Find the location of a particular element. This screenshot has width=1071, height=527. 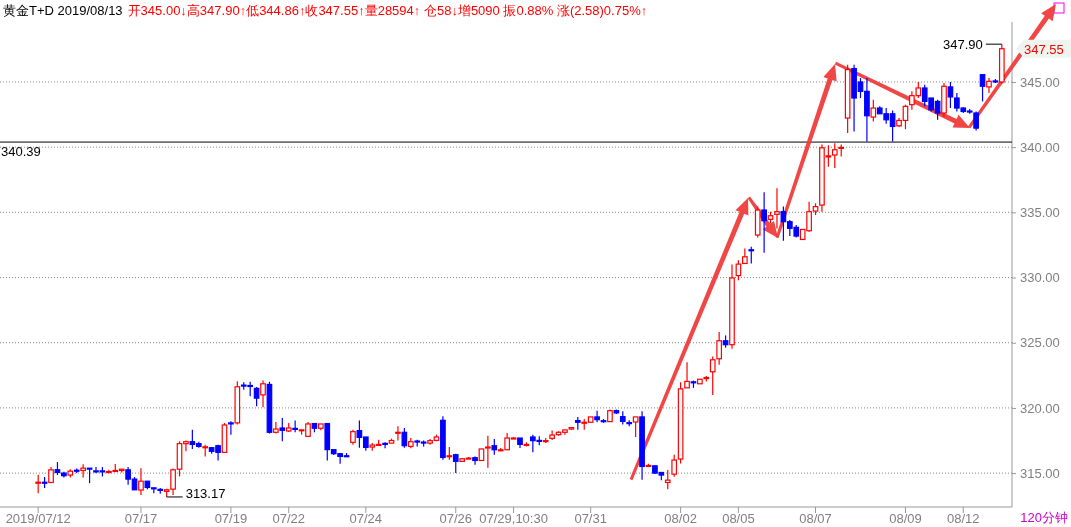

text: 347.55 is located at coordinates (1044, 49).